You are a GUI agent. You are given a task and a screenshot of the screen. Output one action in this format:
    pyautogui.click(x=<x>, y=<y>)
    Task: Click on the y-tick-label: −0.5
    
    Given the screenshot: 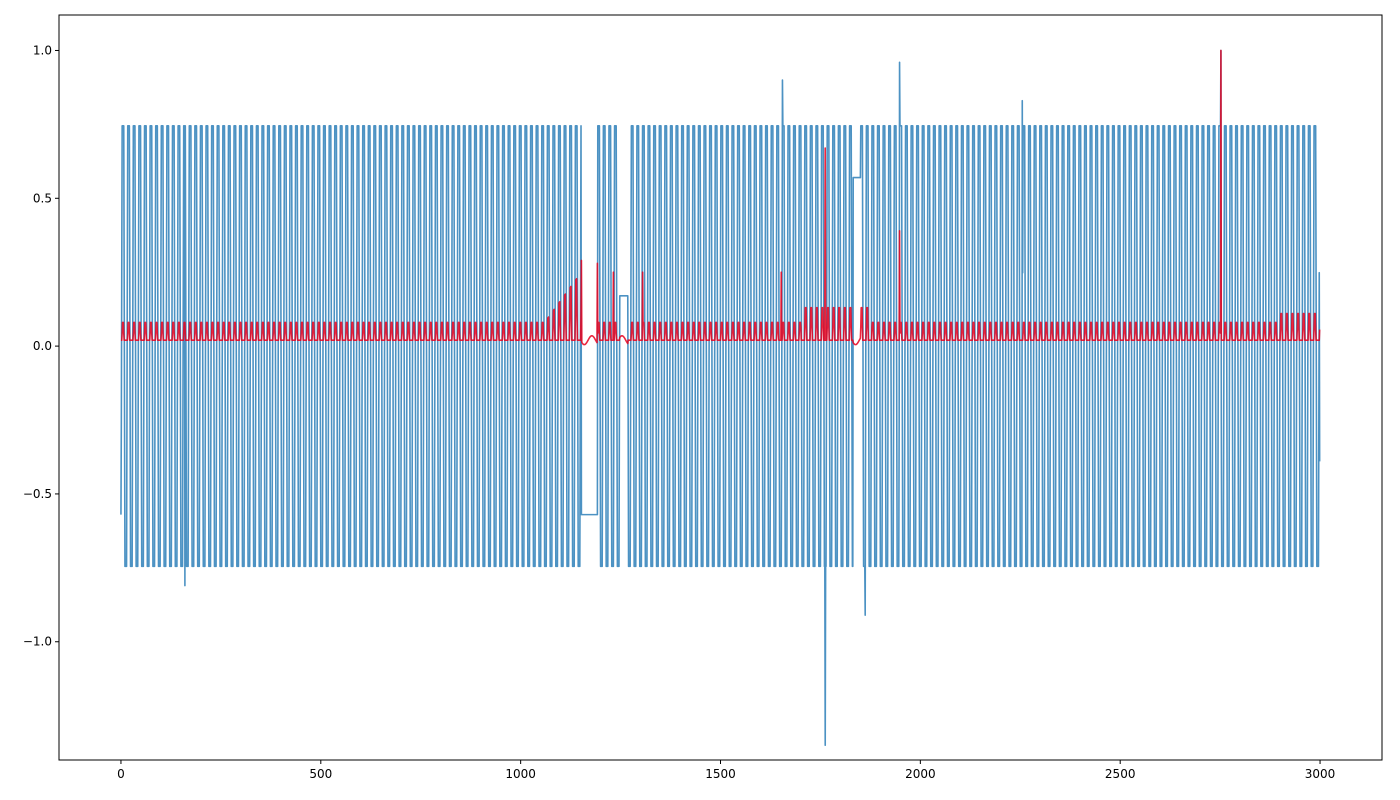 What is the action you would take?
    pyautogui.click(x=37, y=494)
    